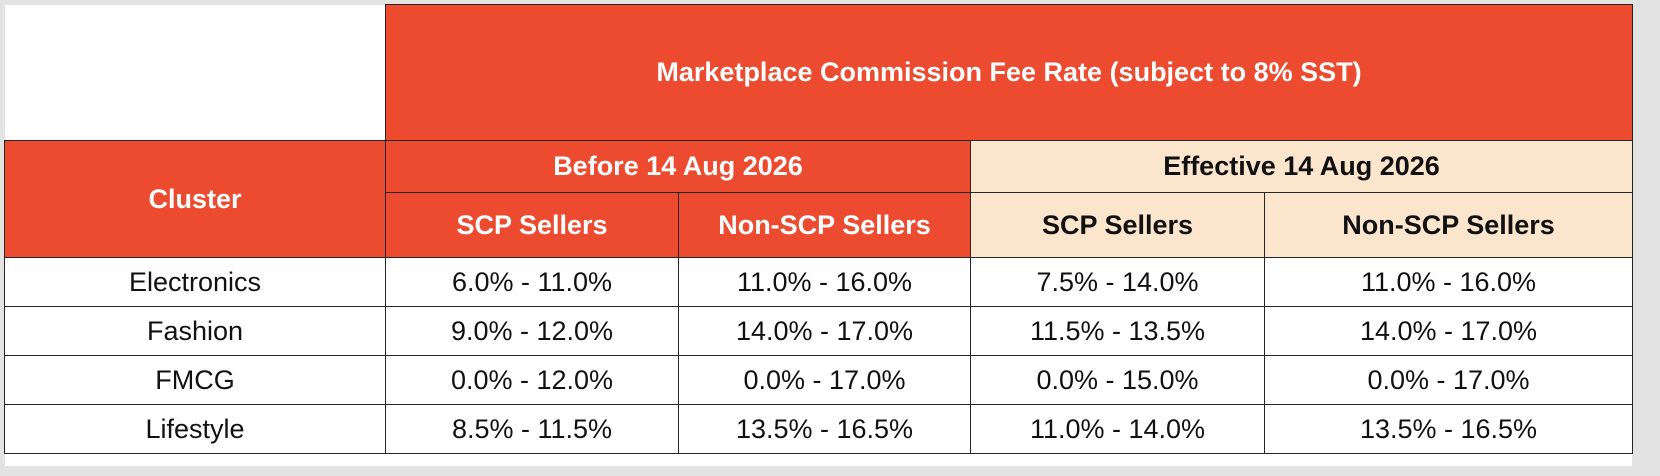 The width and height of the screenshot is (1660, 476). I want to click on frame-edge-right, so click(1646, 238).